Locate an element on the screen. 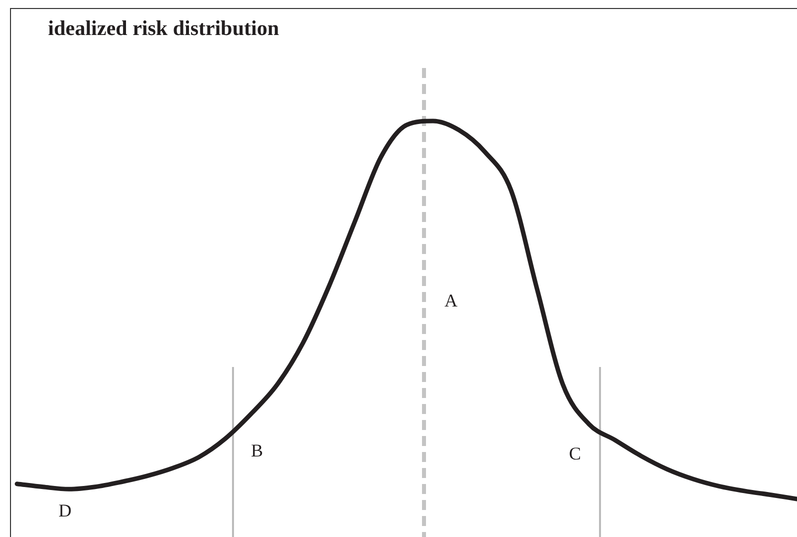 The height and width of the screenshot is (537, 797). text: D is located at coordinates (65, 510).